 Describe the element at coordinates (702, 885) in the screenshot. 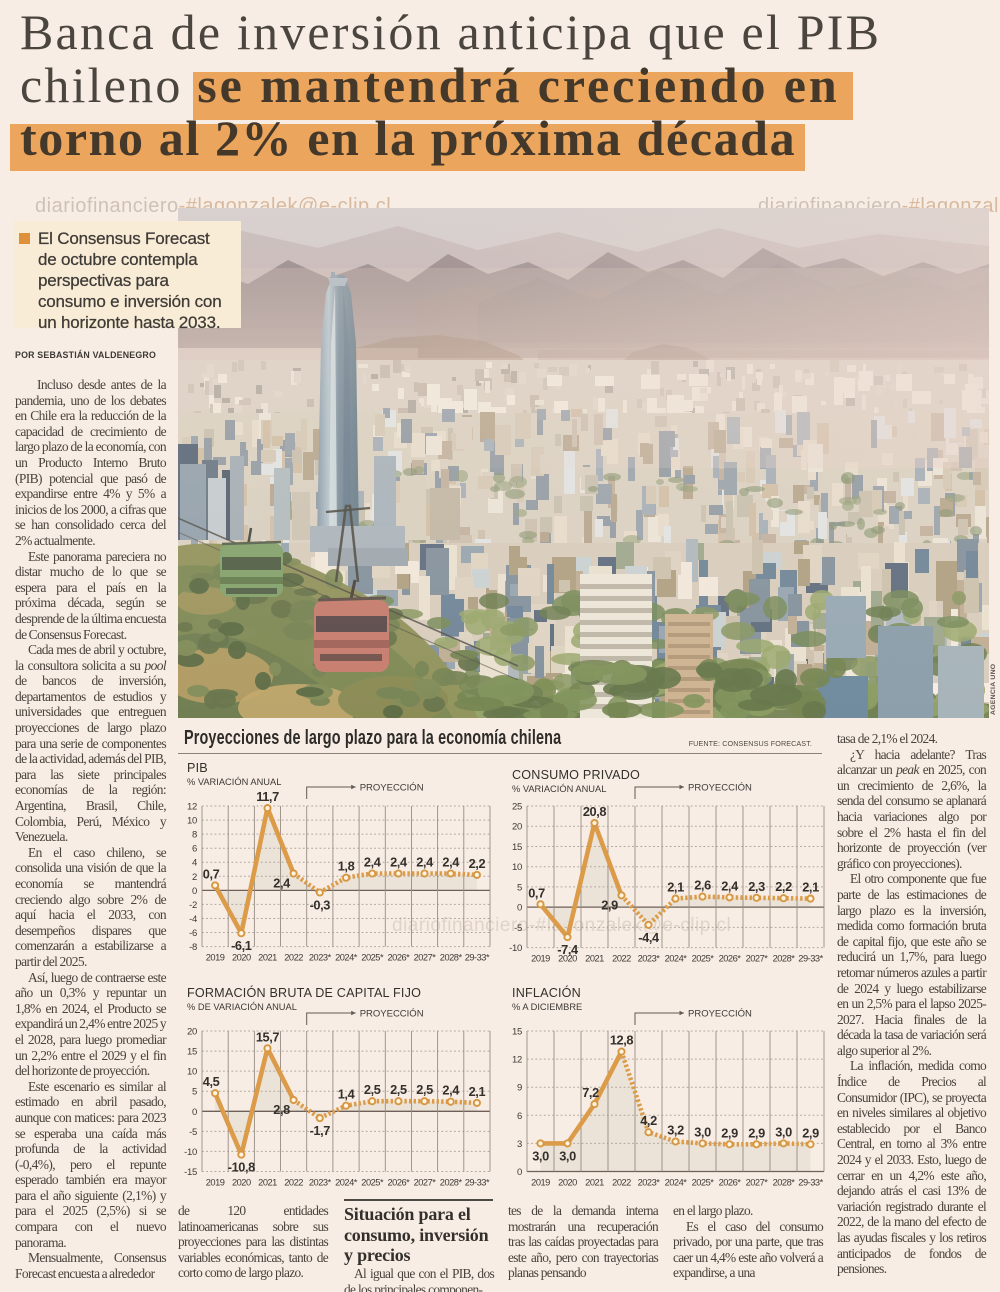

I see `svg-text: 2,6` at that location.